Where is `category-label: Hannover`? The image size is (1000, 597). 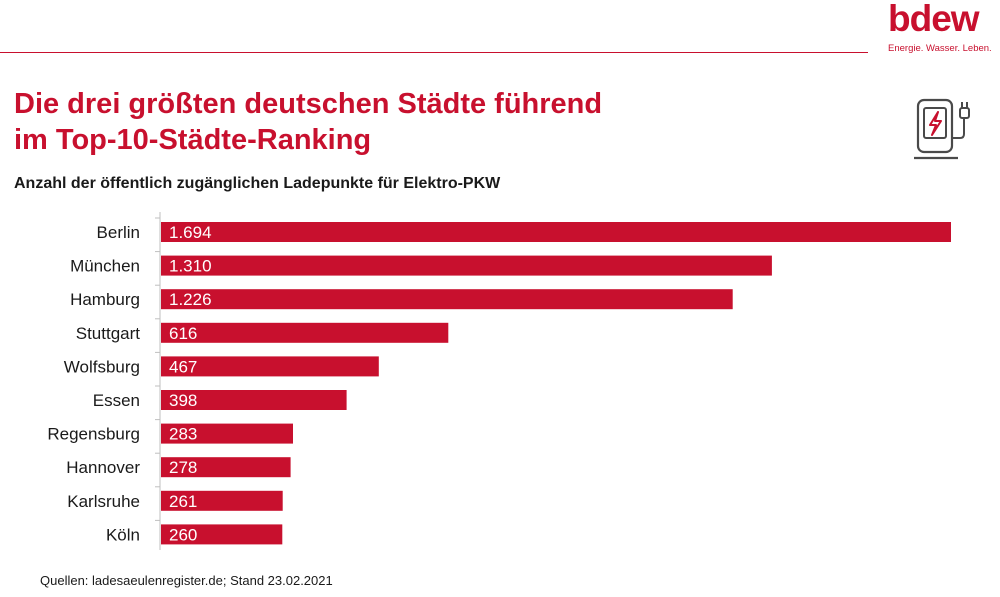
category-label: Hannover is located at coordinates (103, 467).